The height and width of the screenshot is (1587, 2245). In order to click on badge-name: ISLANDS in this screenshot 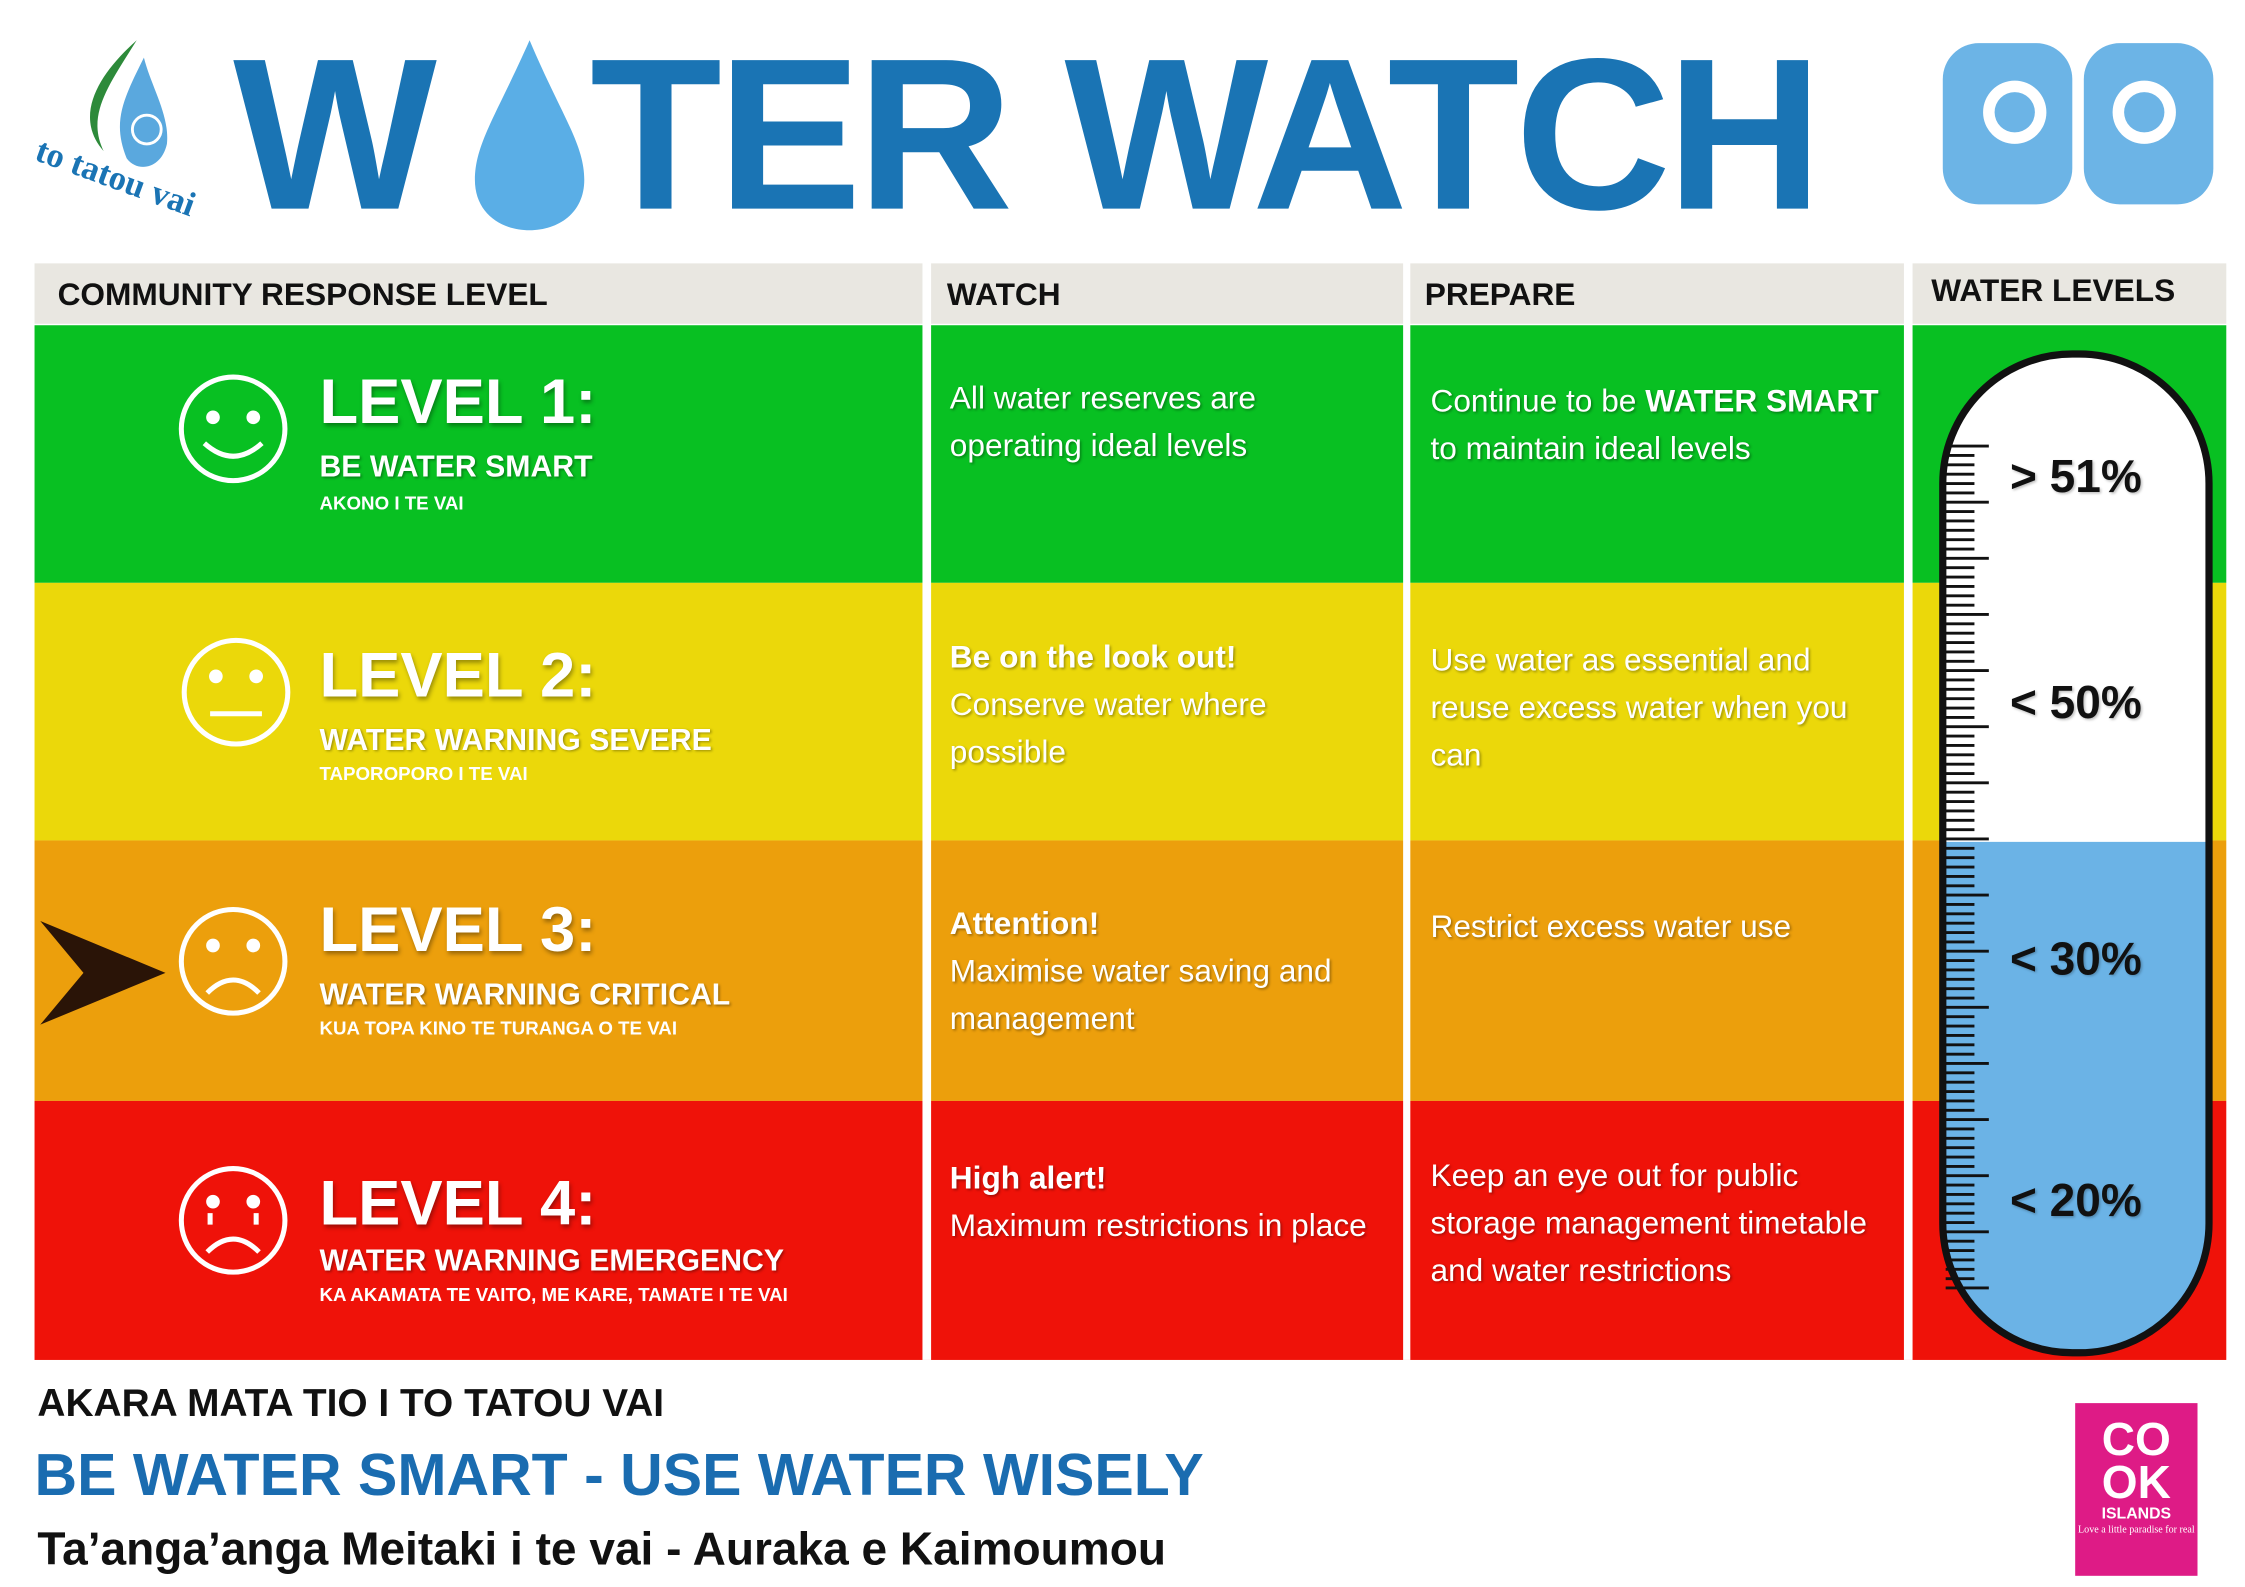, I will do `click(2136, 1514)`.